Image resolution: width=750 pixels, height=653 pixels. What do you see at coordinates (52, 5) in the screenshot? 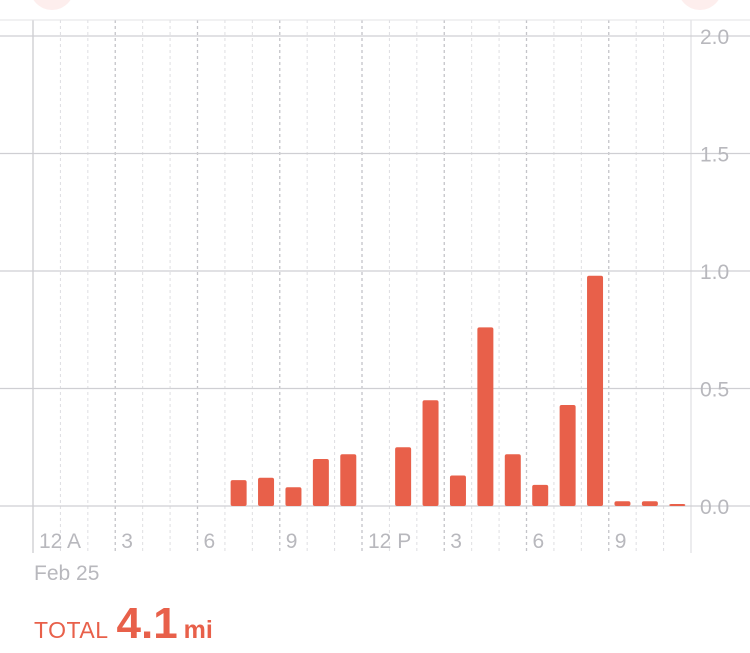
I see `top-left-decoration` at bounding box center [52, 5].